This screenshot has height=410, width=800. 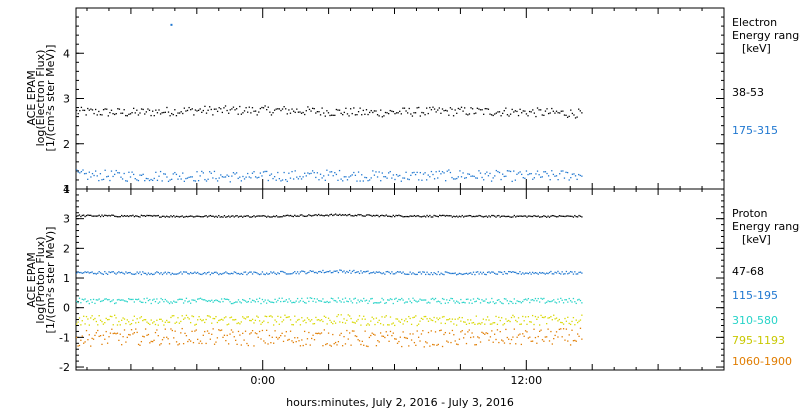 I want to click on y-tick-label: -2, so click(x=64, y=367).